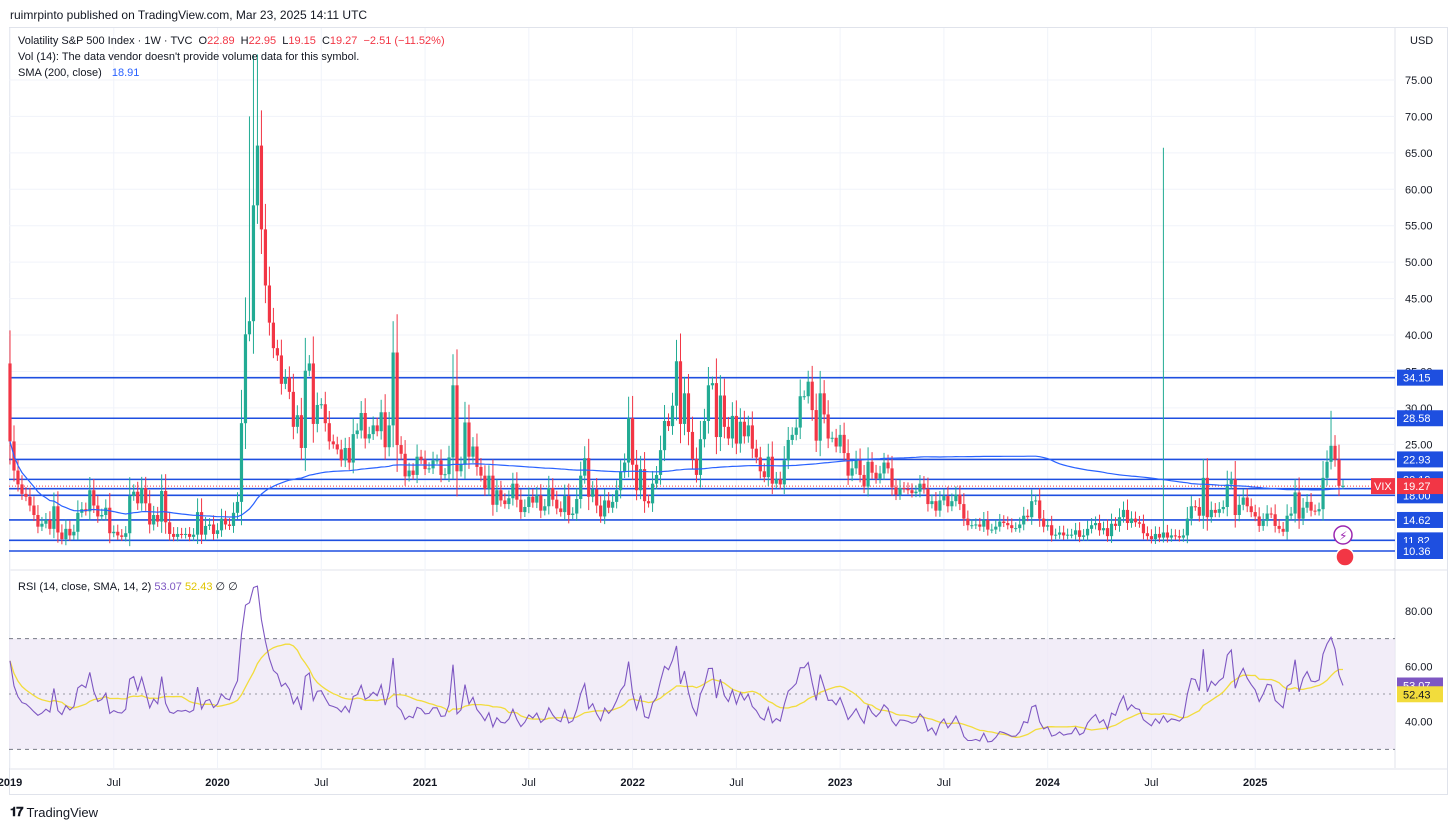 The height and width of the screenshot is (828, 1456). Describe the element at coordinates (1345, 557) in the screenshot. I see `us-flag-event-icon` at that location.